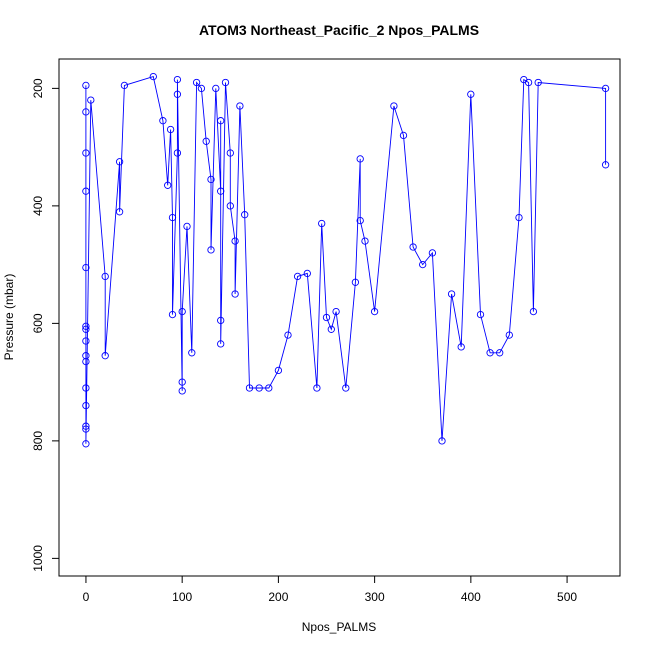  I want to click on chart-title: ATOM3 Northeast_Pacific_2 Npos_PALMS, so click(339, 30).